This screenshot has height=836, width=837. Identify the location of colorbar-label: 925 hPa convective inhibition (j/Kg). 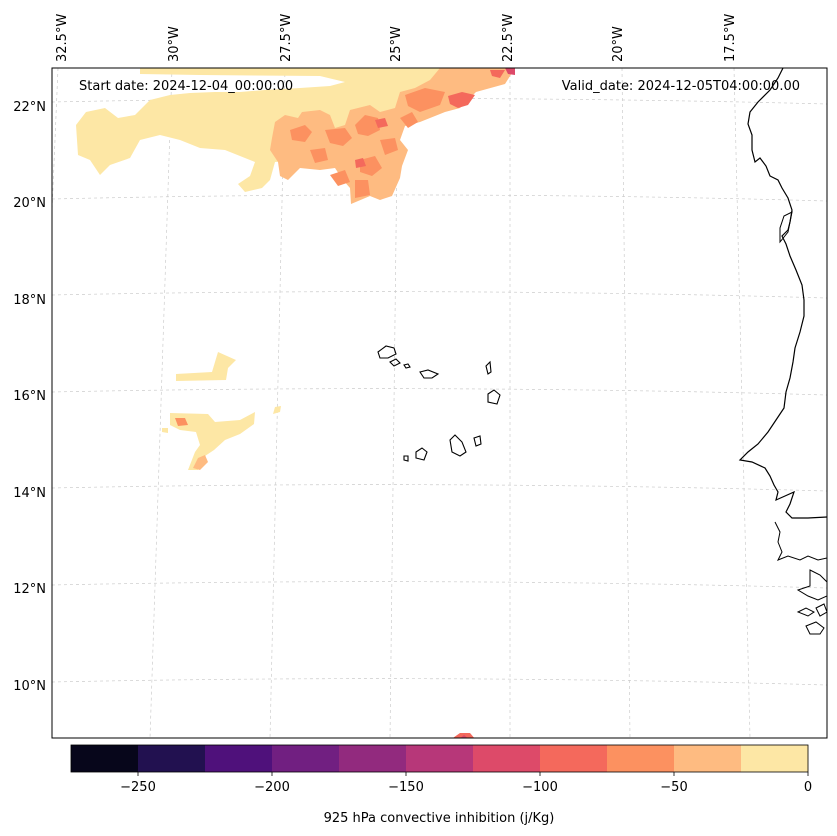
(439, 818).